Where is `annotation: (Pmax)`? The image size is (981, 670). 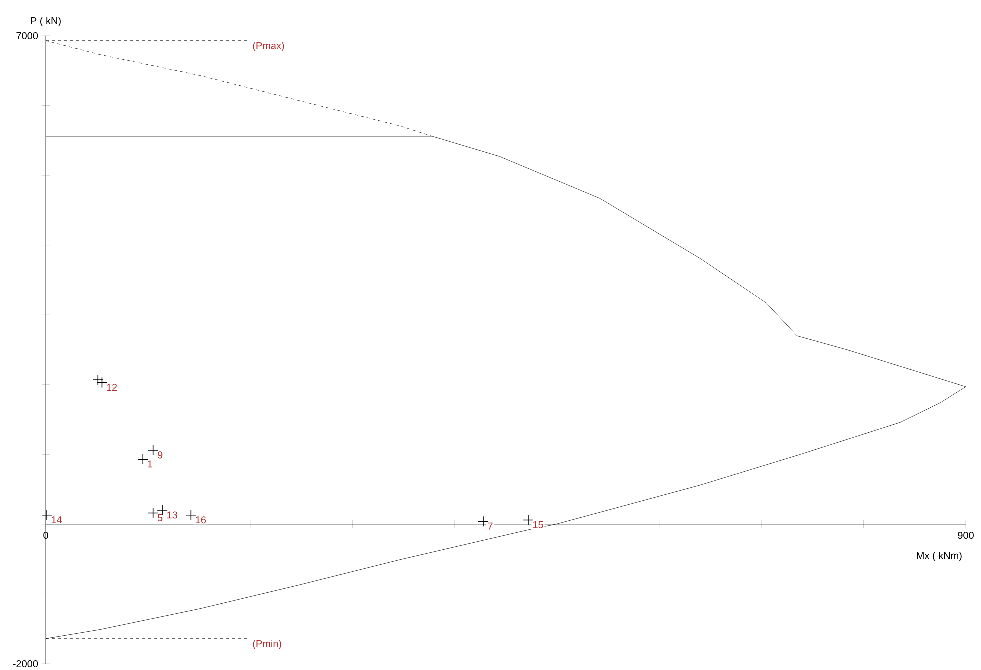
annotation: (Pmax) is located at coordinates (268, 47).